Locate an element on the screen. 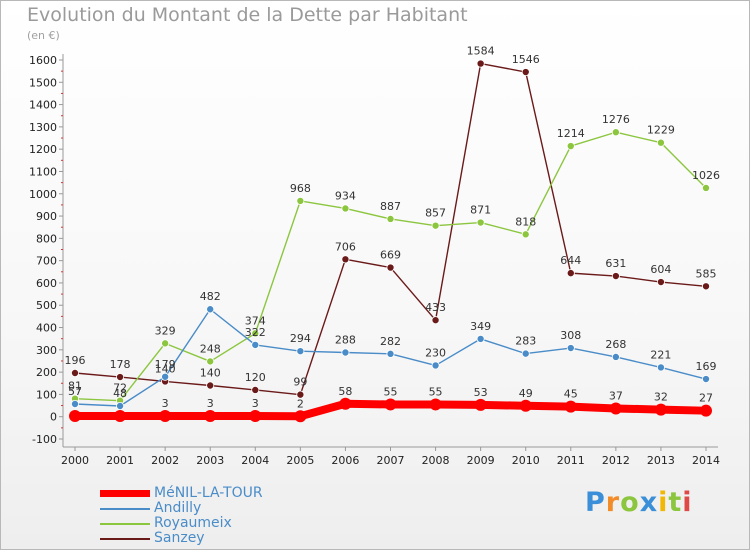  y-tick-label: 1200 is located at coordinates (43, 149).